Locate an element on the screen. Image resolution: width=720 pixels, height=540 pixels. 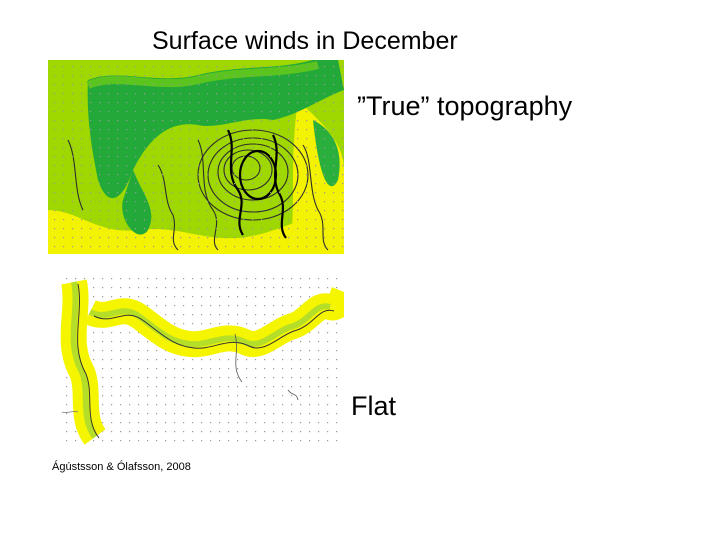
slide-title: Surface winds in December is located at coordinates (305, 41).